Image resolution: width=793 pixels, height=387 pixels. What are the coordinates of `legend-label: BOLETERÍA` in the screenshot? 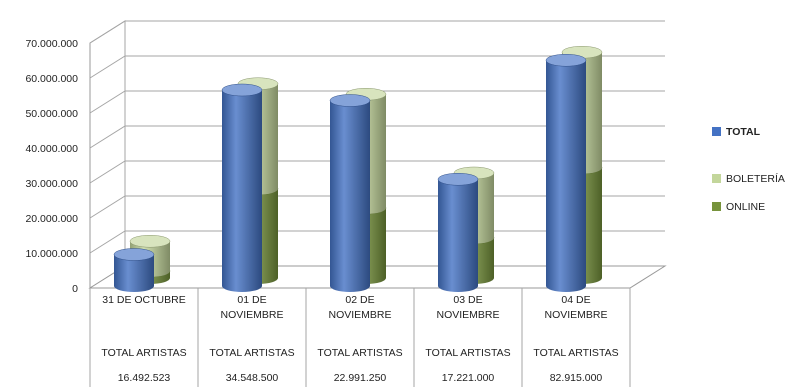 It's located at (755, 178).